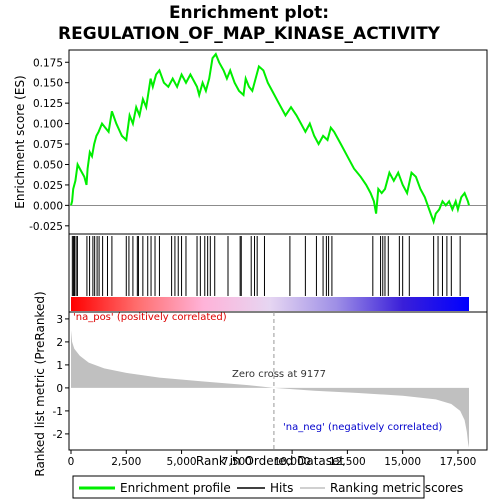 The height and width of the screenshot is (500, 500). I want to click on metric-y-tick-label: 1, so click(59, 366).